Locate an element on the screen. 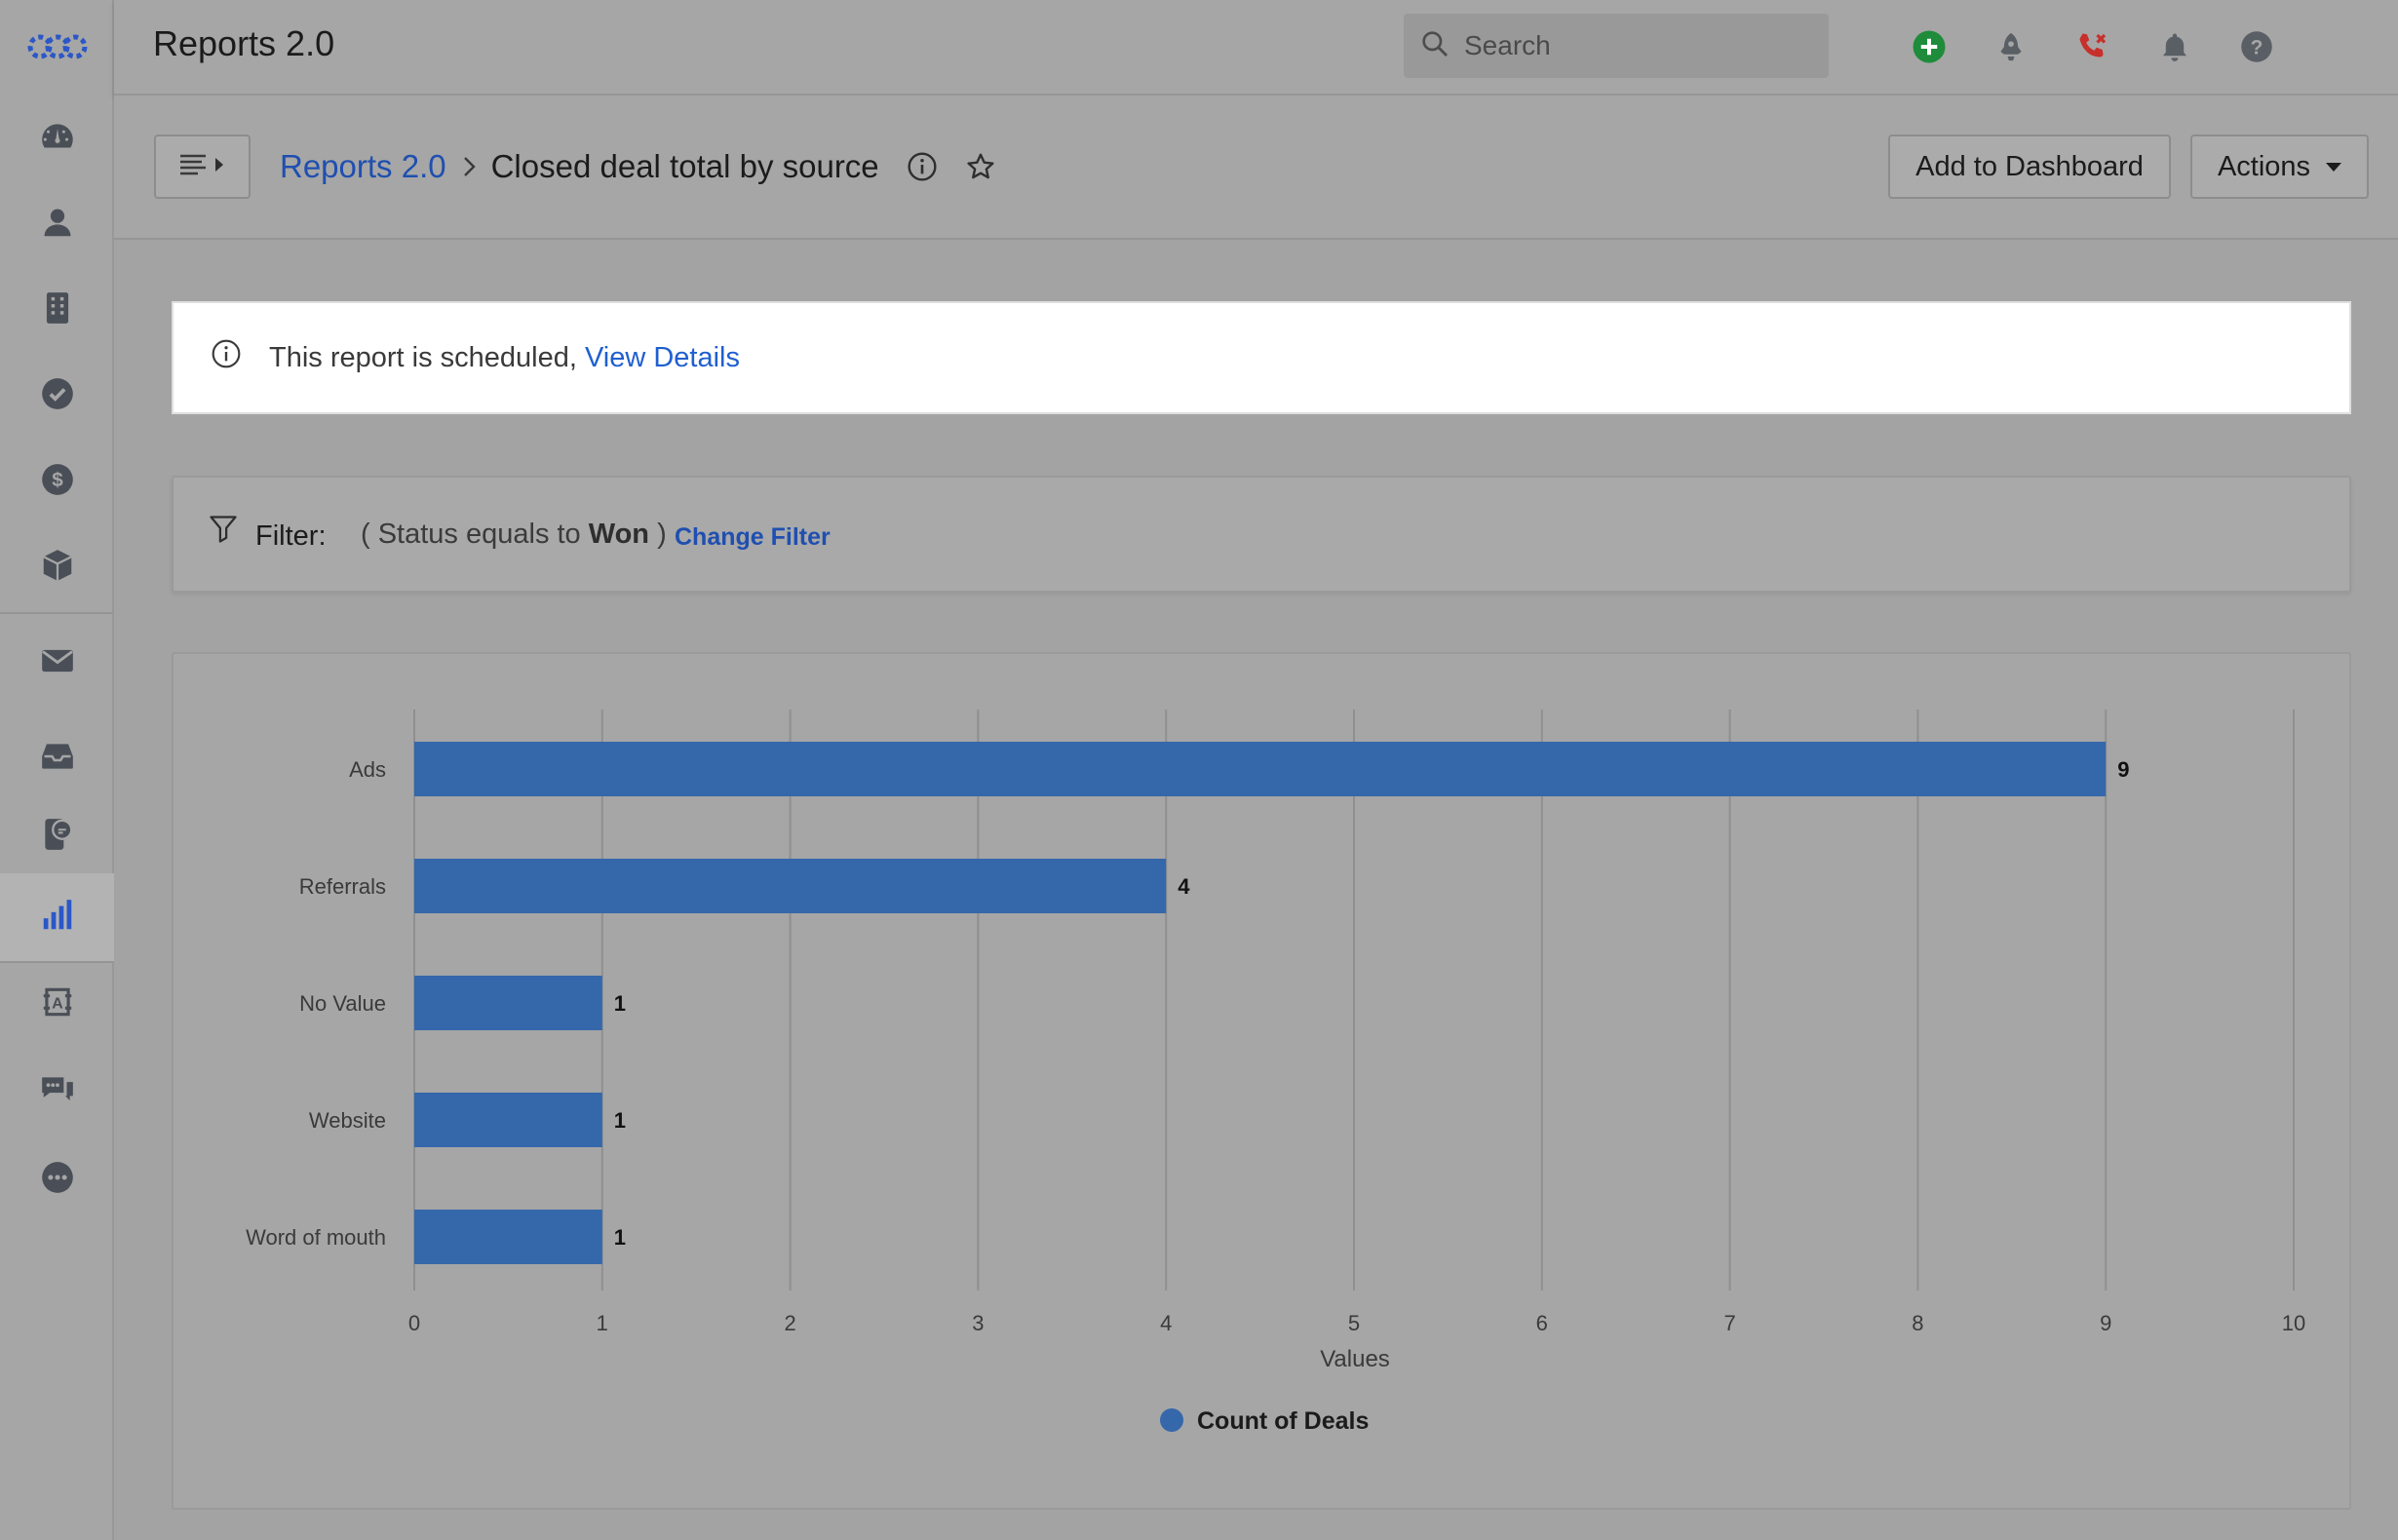 Image resolution: width=2398 pixels, height=1540 pixels. sidebar-item-chat is located at coordinates (57, 1092).